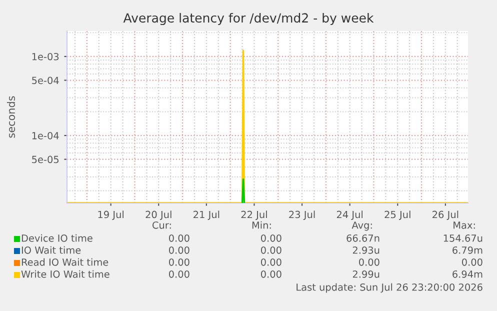  I want to click on legend-label: Read IO Wait time, so click(65, 262).